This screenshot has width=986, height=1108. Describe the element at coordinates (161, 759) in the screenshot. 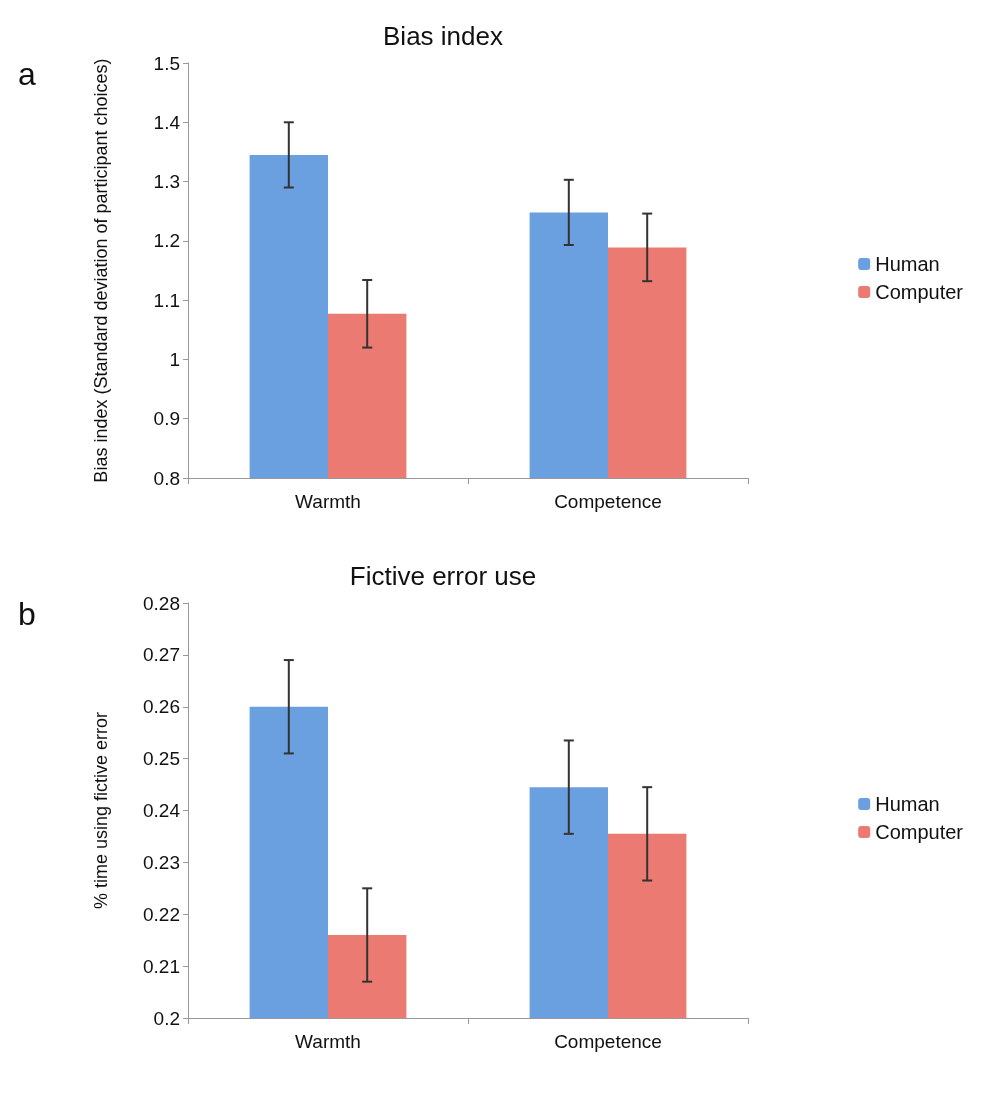

I see `y-tick-label: 0.25` at that location.